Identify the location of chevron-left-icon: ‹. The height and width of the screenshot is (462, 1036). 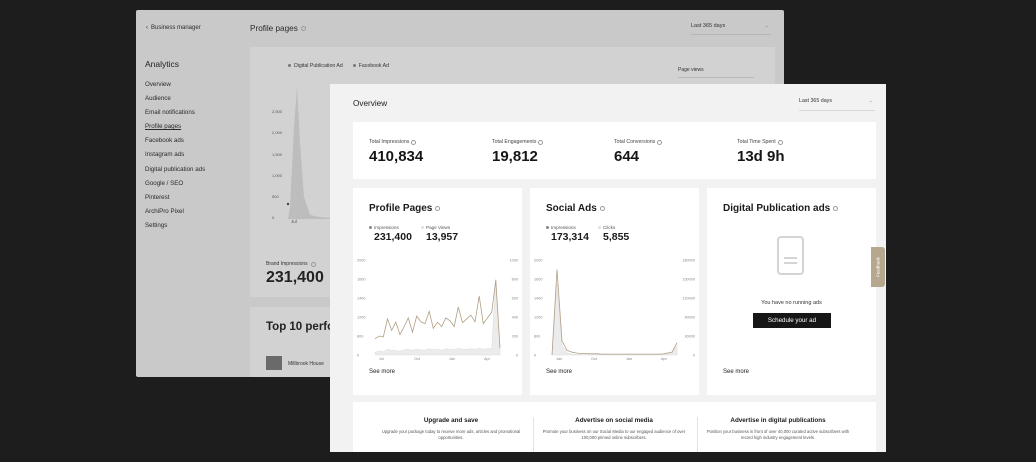
(147, 28).